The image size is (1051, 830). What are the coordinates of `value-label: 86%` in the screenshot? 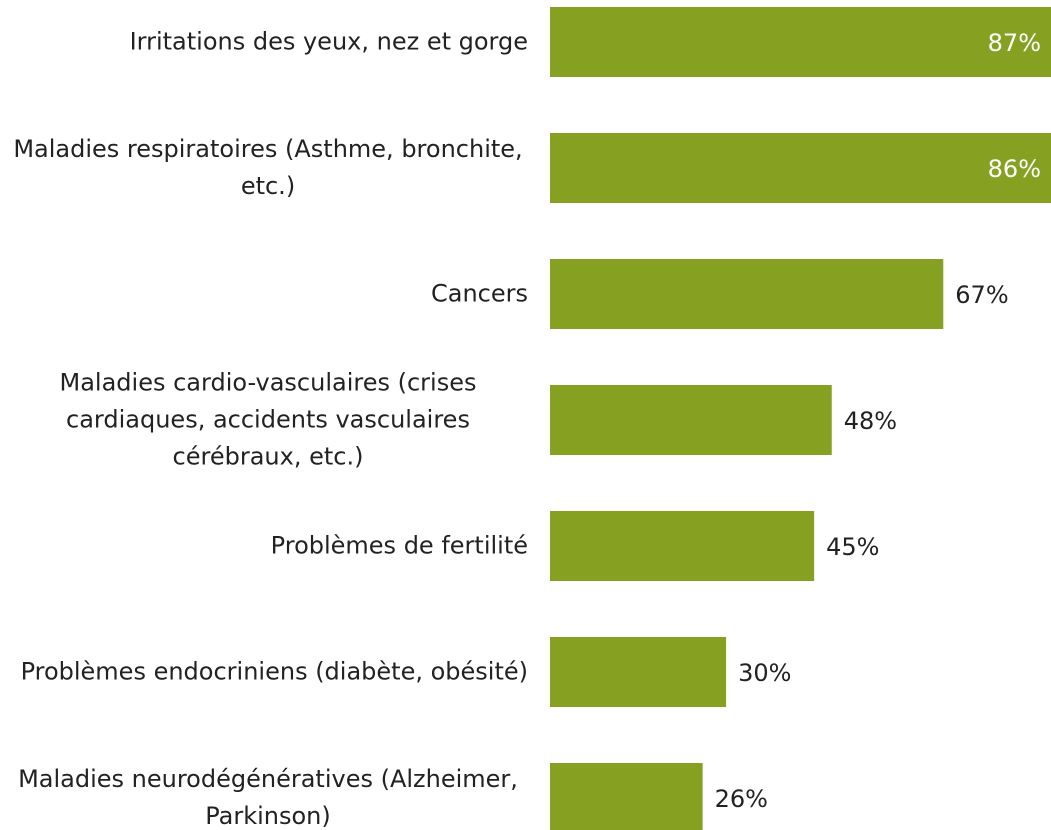 It's located at (1014, 169).